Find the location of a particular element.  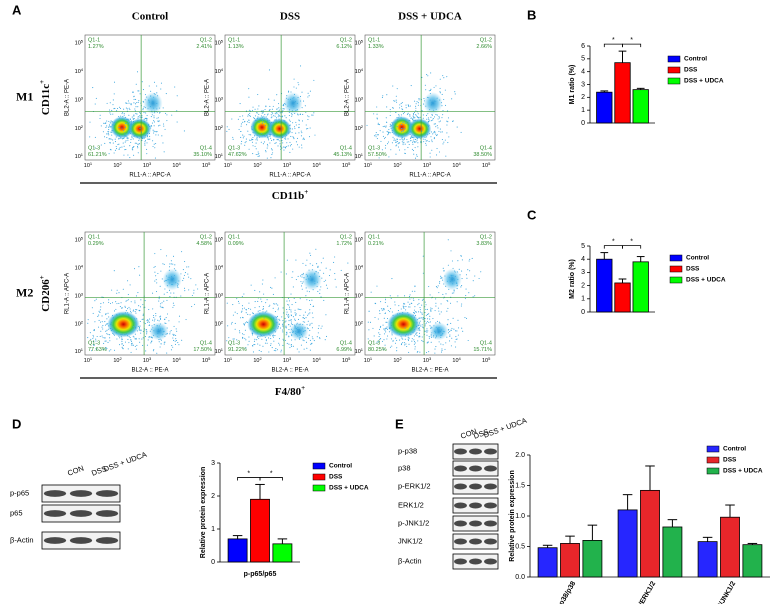

plot-frame is located at coordinates (290, 293).